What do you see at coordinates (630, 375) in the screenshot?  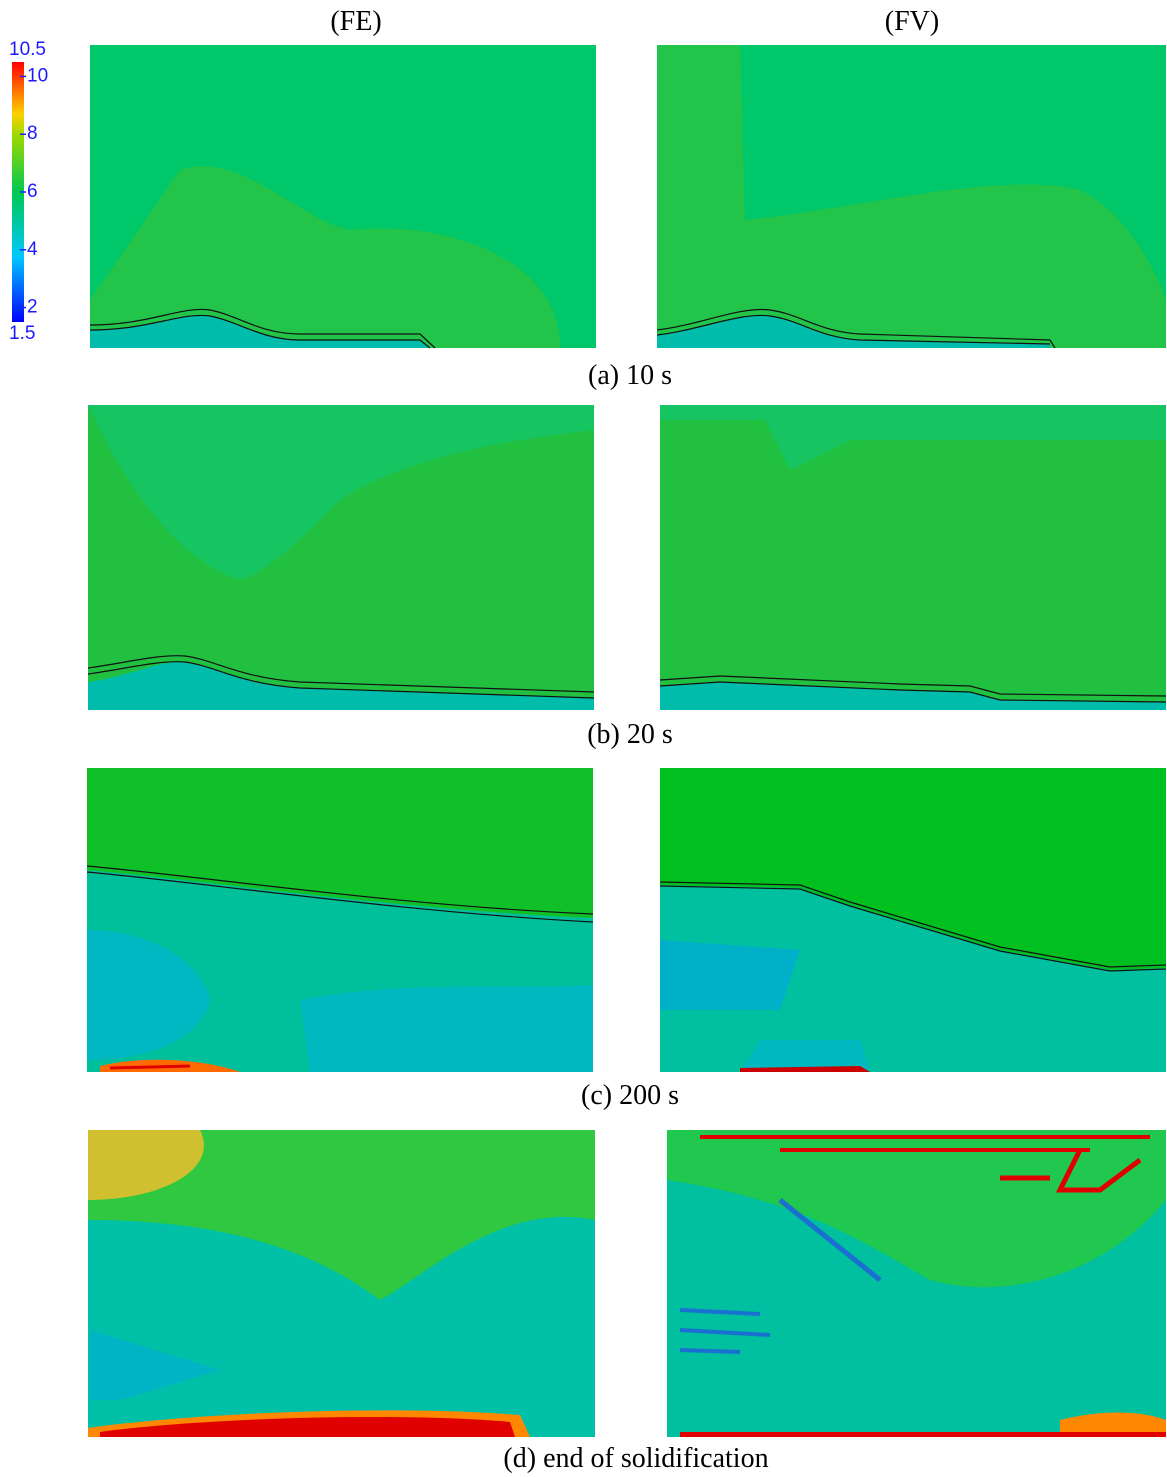 I see `caption: (a) 10 s` at bounding box center [630, 375].